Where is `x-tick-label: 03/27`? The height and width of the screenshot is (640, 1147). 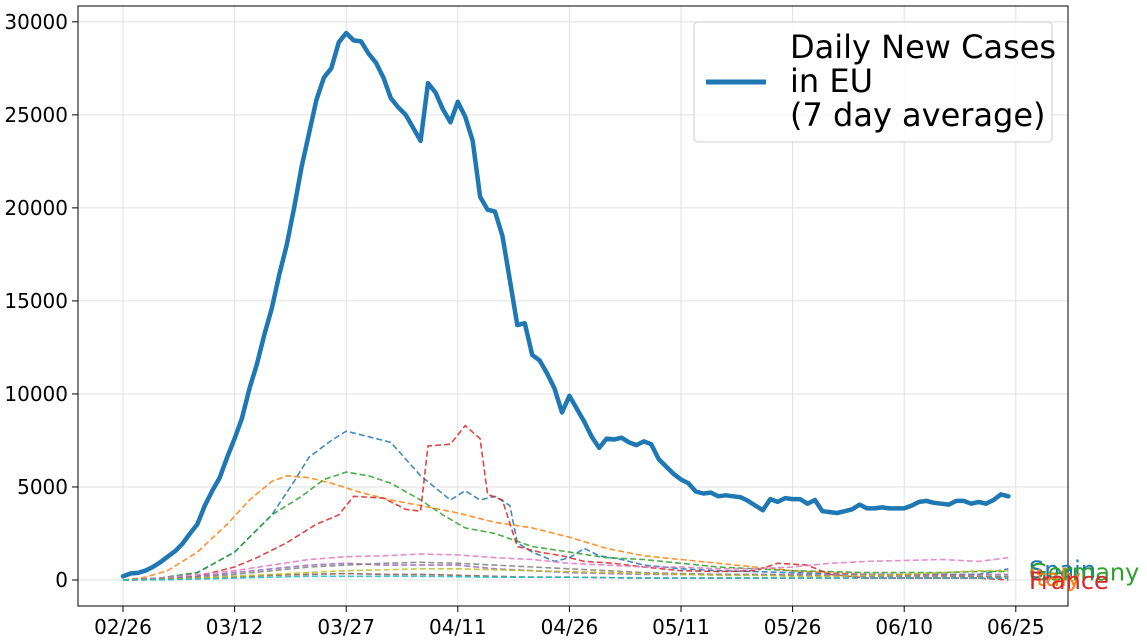
x-tick-label: 03/27 is located at coordinates (346, 627).